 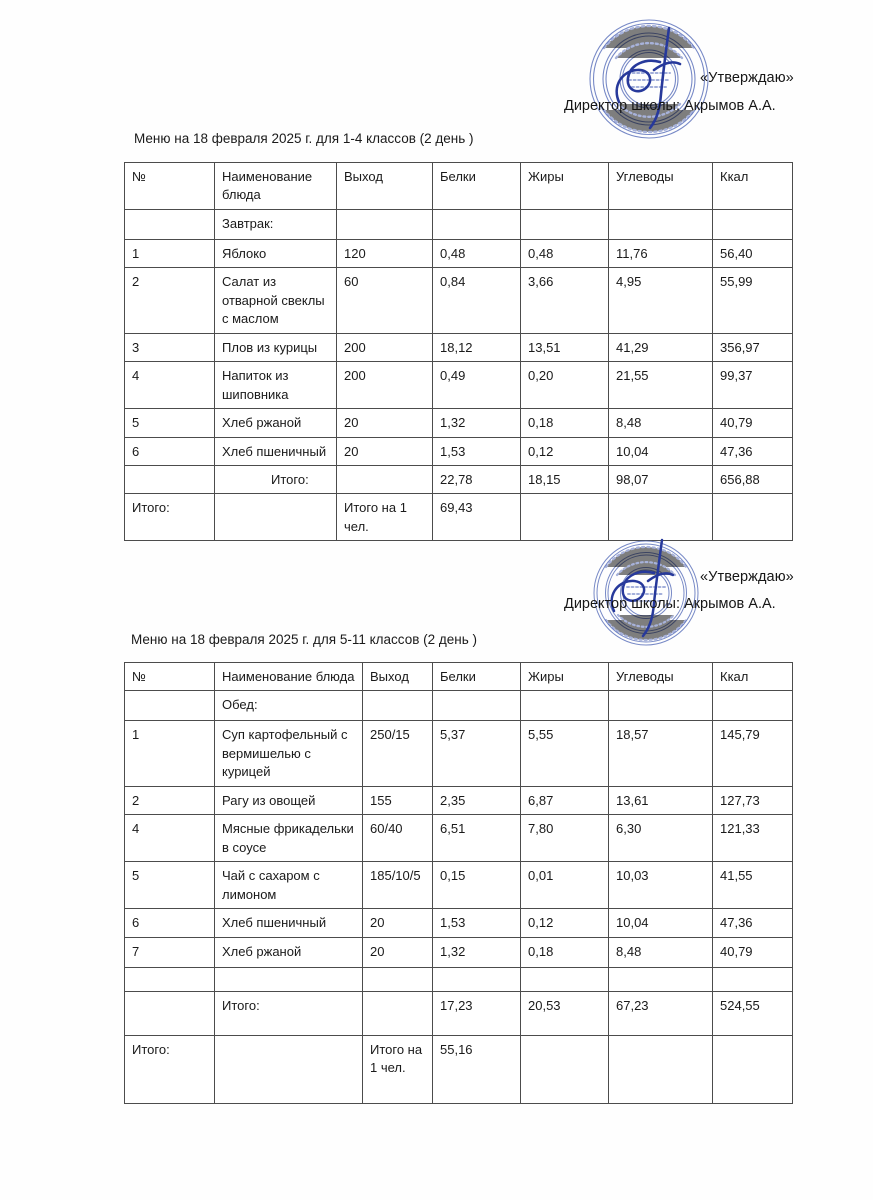 I want to click on table-row: 1 Яблоко 120 0,48 0,48 11,76 56,40, so click(x=458, y=253).